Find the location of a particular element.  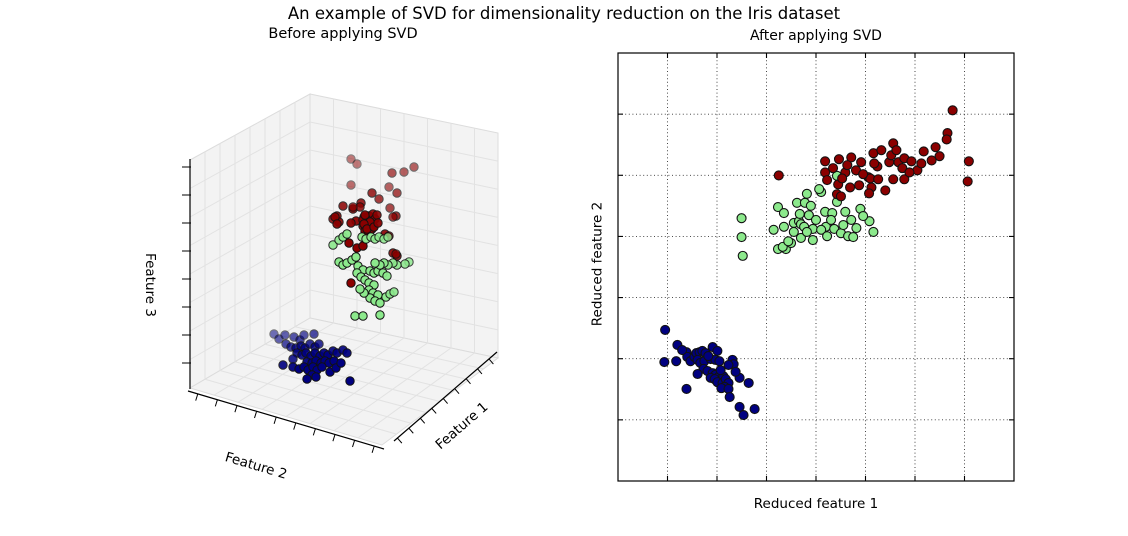

right-plot-title: After applying SVD is located at coordinates (816, 36).